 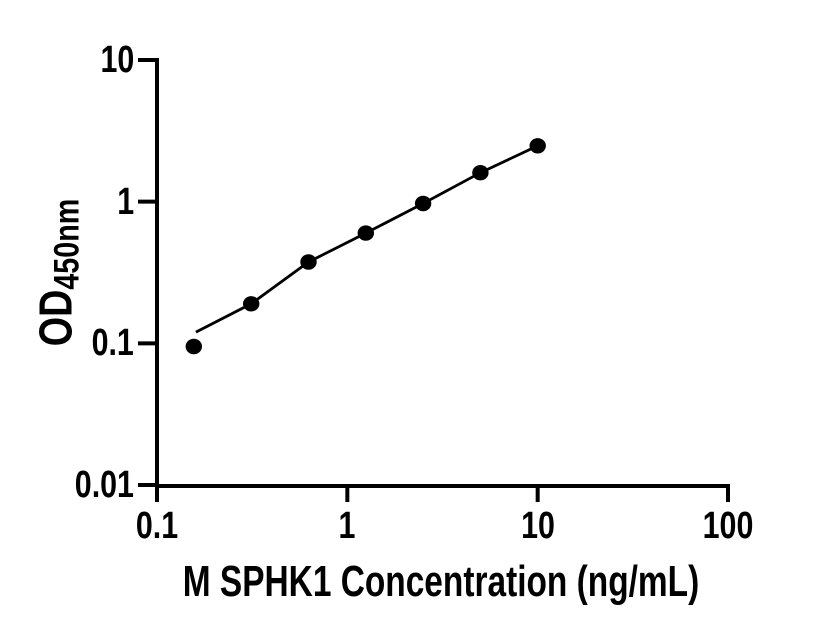 What do you see at coordinates (728, 526) in the screenshot?
I see `x-tick-label: 100` at bounding box center [728, 526].